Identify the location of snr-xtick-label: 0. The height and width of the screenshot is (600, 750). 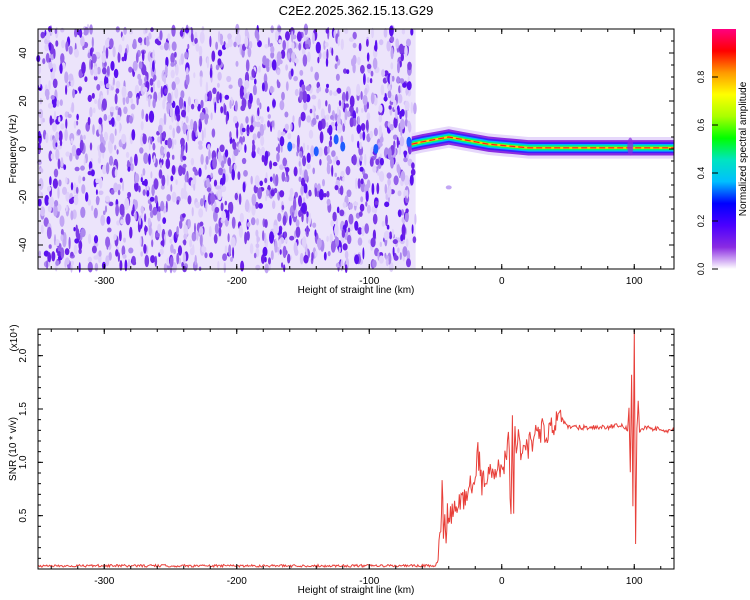
(502, 581).